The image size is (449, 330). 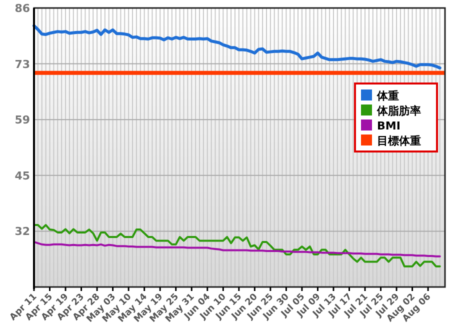 I want to click on legend-label: 体重, so click(x=387, y=96).